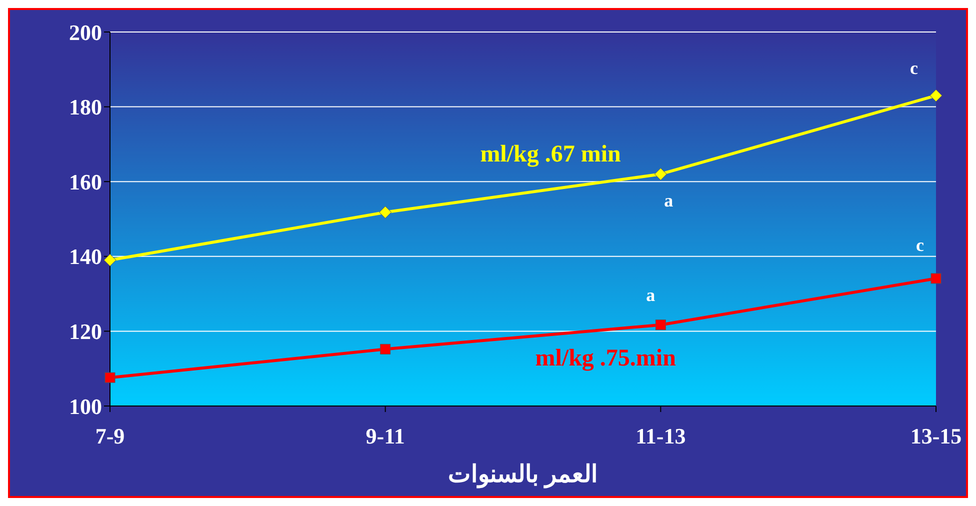  I want to click on y-tick-label: 180, so click(85, 107).